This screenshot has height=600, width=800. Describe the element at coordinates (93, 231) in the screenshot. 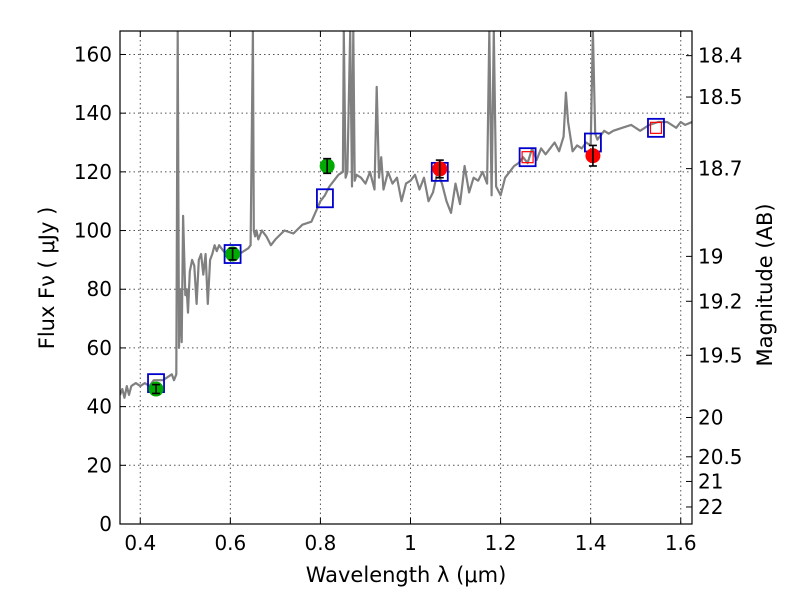

I see `y-tick-label: 100` at that location.